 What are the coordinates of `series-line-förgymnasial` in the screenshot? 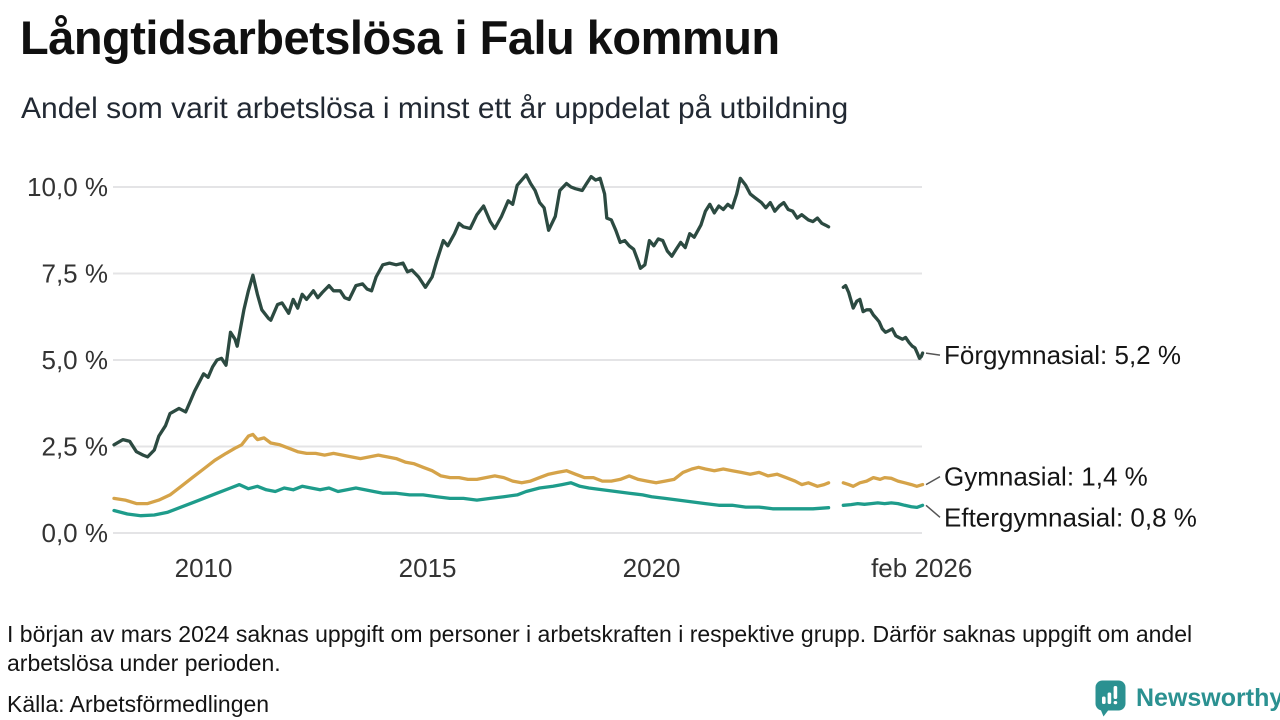 It's located at (883, 321).